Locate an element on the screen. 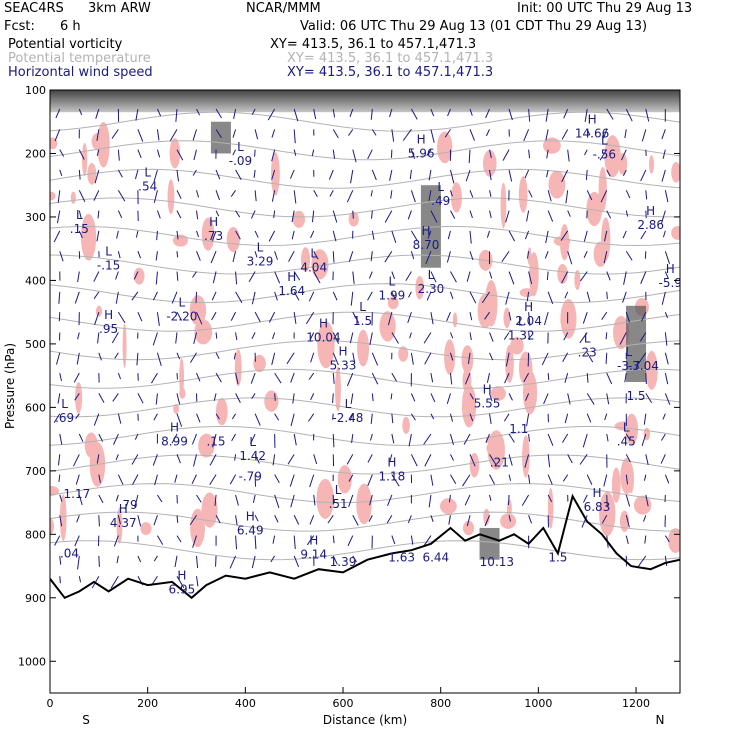 The height and width of the screenshot is (740, 740). hl-annotation: H5.96 is located at coordinates (421, 146).